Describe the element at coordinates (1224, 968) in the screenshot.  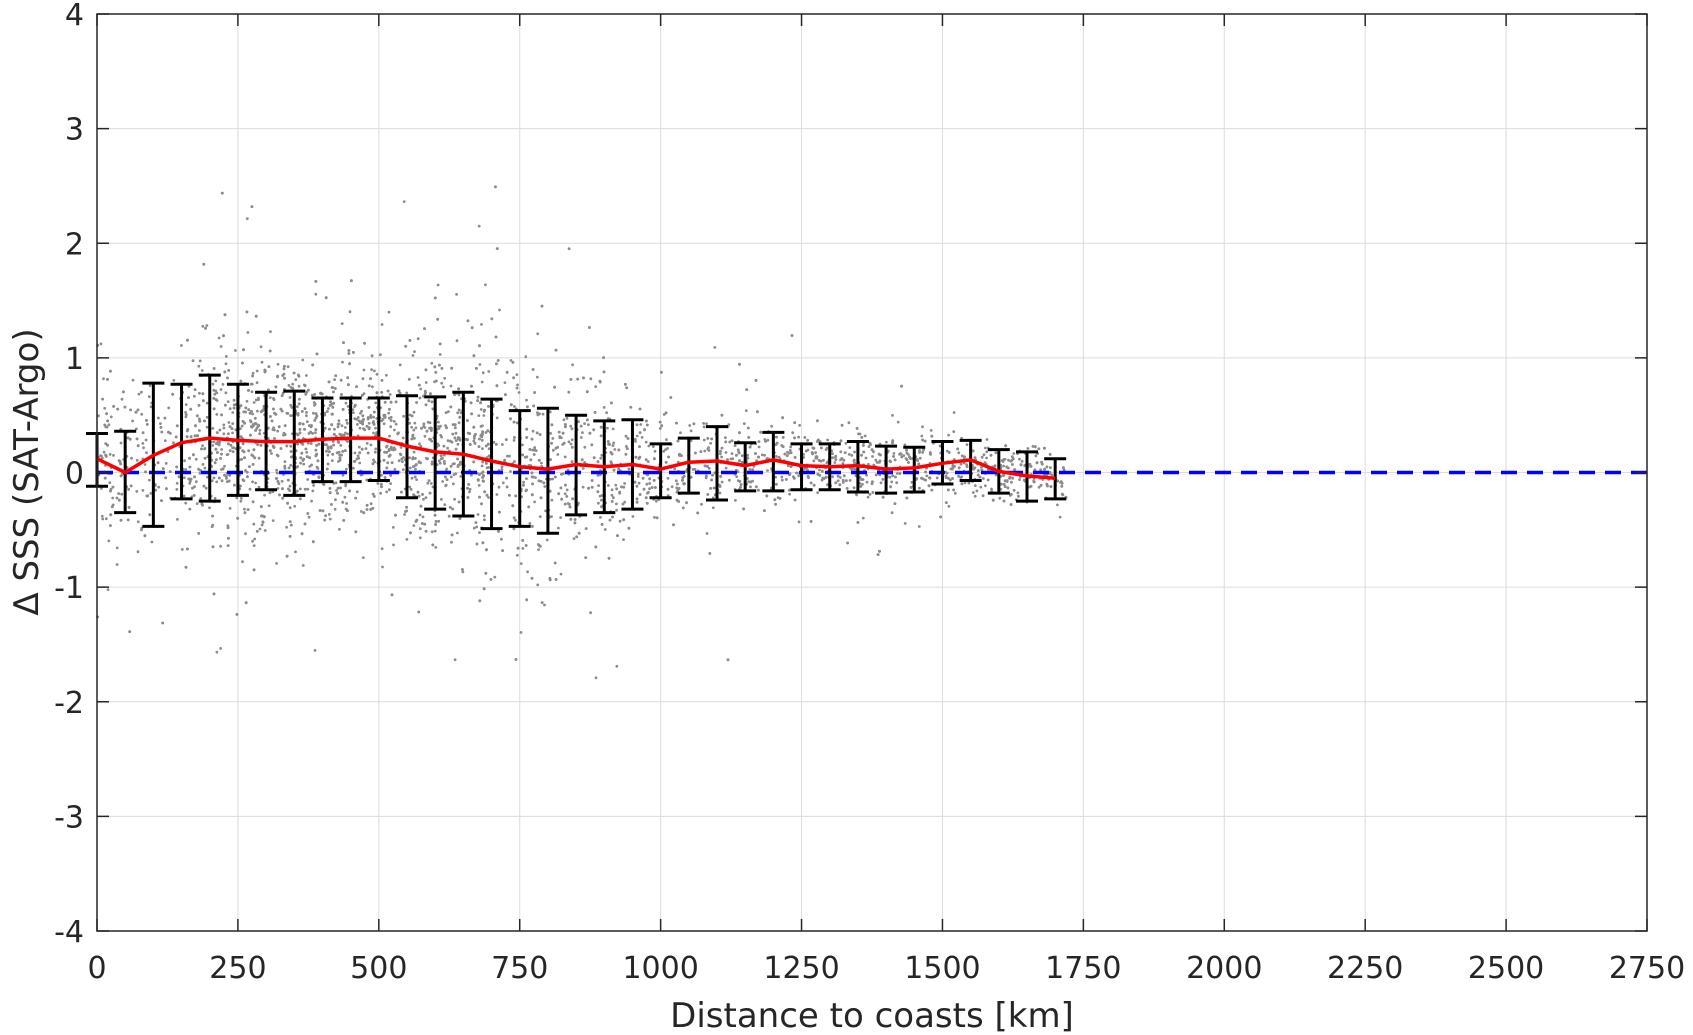
I see `x-tick-label-8: 2000` at that location.